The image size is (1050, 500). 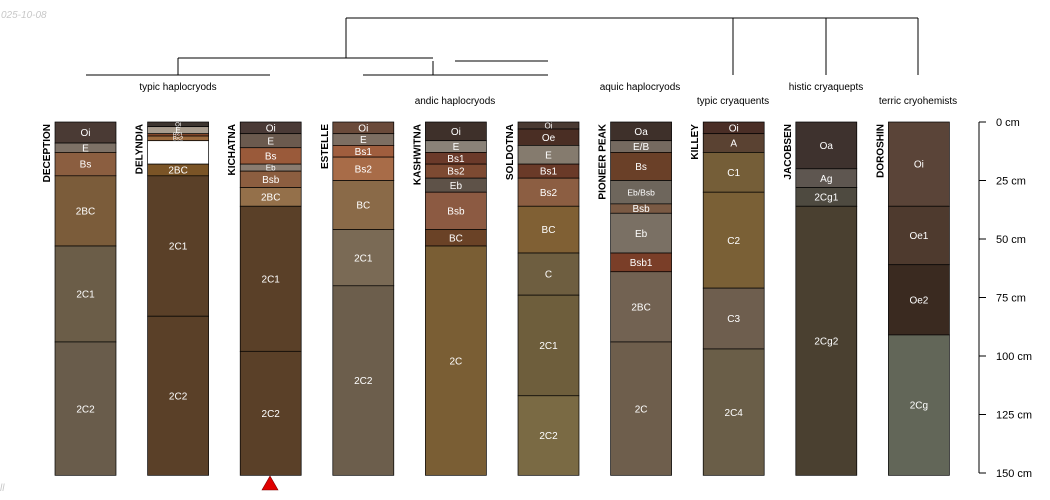 I want to click on group-label: typic cryaquents, so click(x=733, y=101).